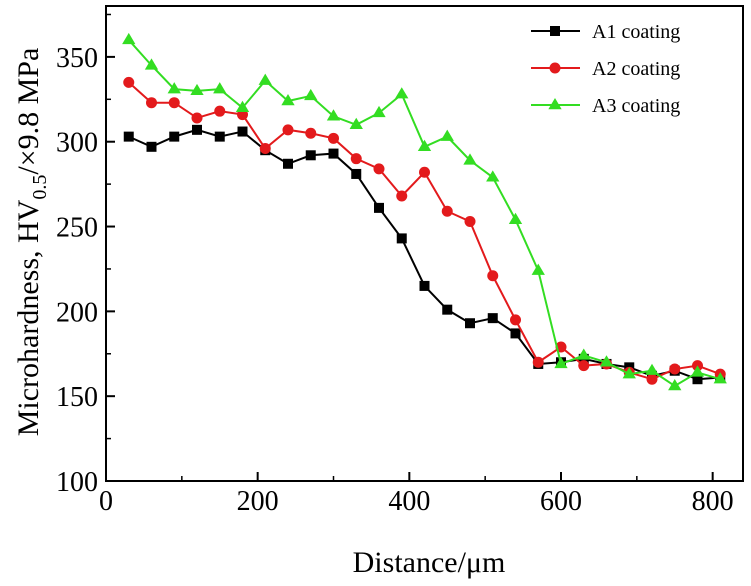 Image resolution: width=751 pixels, height=586 pixels. I want to click on legend-label: A1 coating, so click(636, 32).